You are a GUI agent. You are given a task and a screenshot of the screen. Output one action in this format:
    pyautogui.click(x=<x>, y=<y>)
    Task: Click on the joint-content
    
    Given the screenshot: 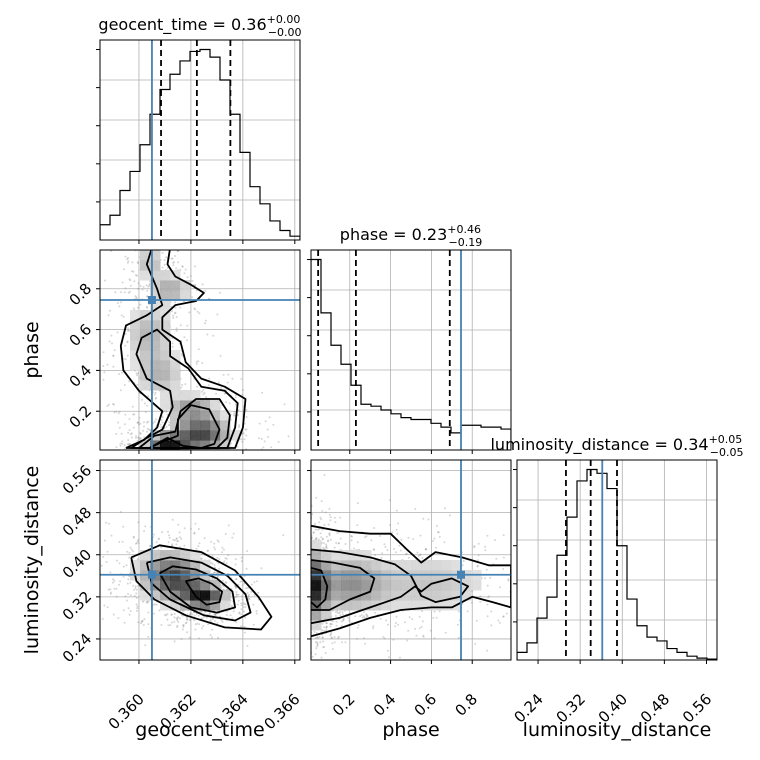 What is the action you would take?
    pyautogui.click(x=414, y=582)
    